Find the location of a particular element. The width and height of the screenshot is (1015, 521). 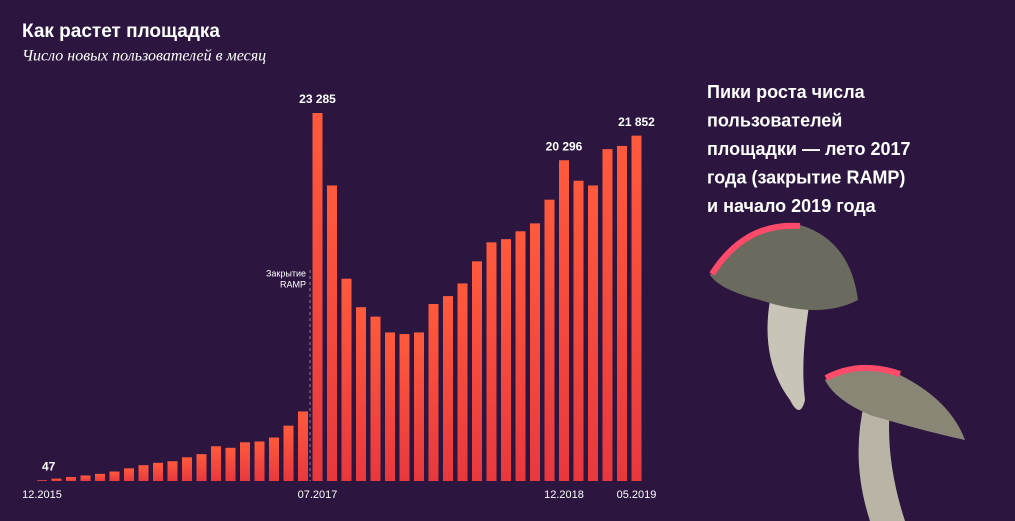

side-text: года (закрытие RAMP) is located at coordinates (806, 177).